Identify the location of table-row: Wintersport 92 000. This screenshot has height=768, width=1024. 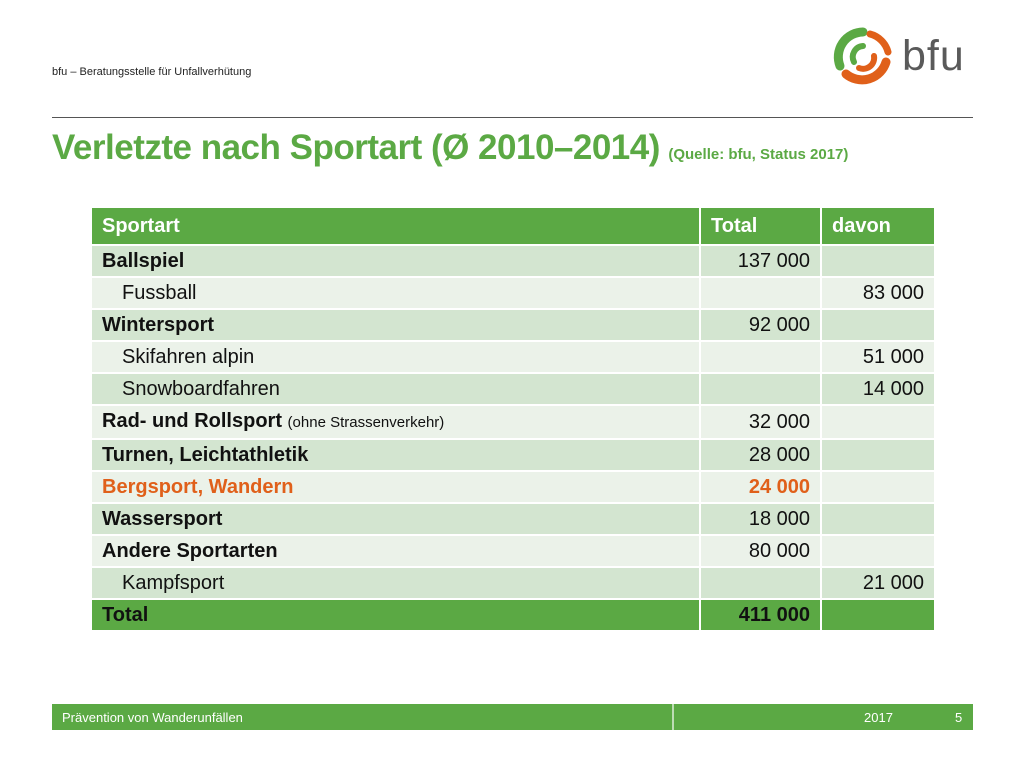
(513, 325).